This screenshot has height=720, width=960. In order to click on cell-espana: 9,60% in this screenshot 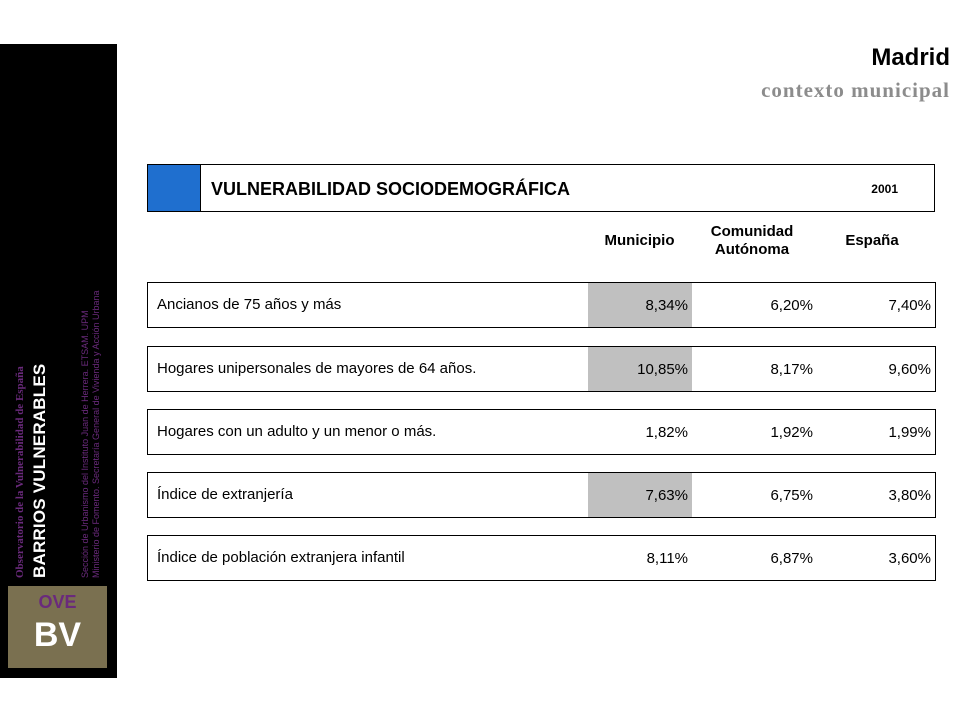, I will do `click(909, 369)`.